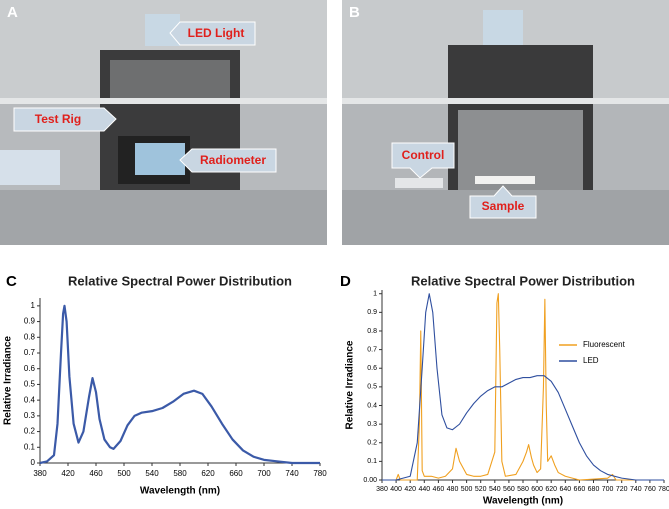 The width and height of the screenshot is (669, 509). What do you see at coordinates (650, 489) in the screenshot?
I see `x-tick-label: 760` at bounding box center [650, 489].